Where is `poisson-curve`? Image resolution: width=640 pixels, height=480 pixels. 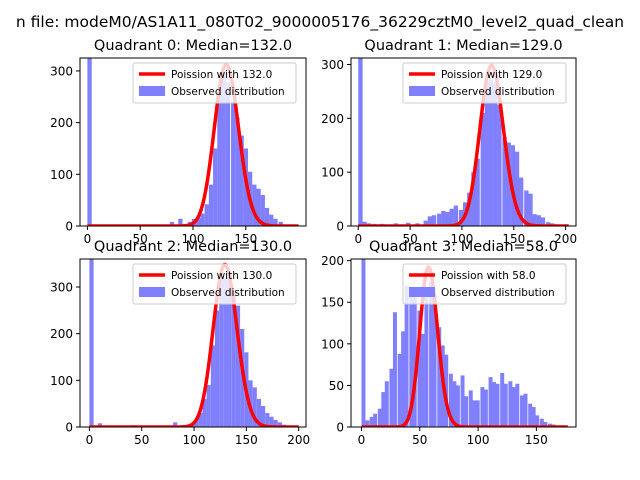
poisson-curve is located at coordinates (193, 144).